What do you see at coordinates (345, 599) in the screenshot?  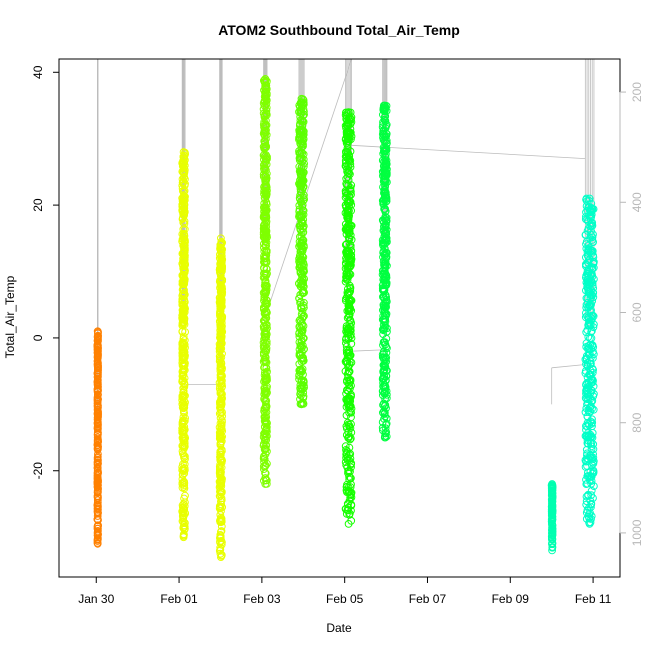 I see `x-tick-label: Feb 05` at bounding box center [345, 599].